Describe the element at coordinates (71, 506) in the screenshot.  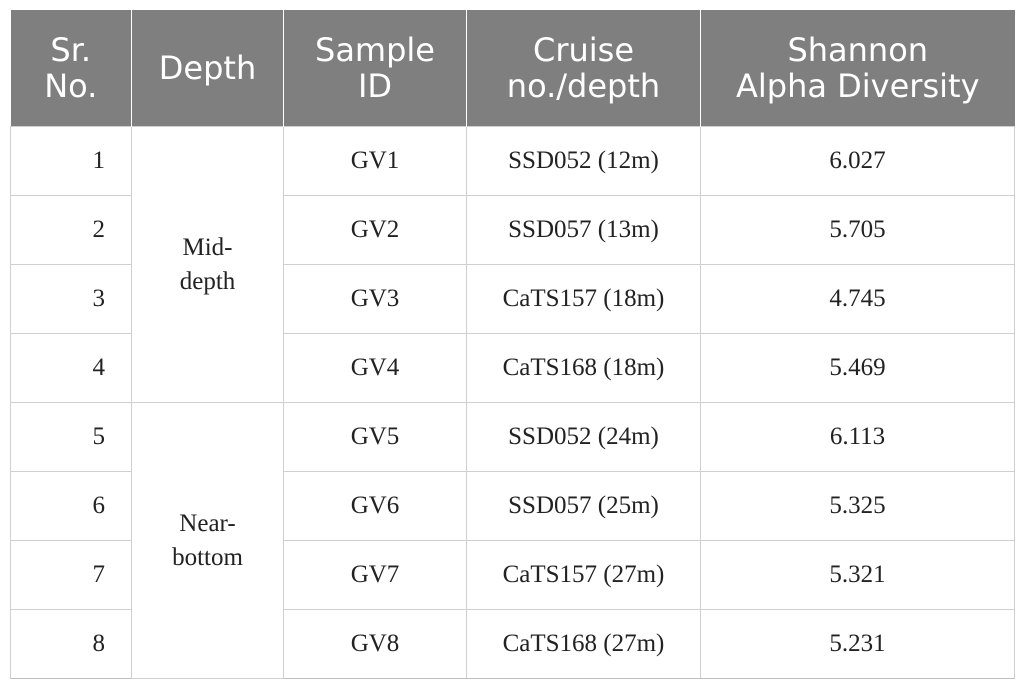
I see `sr-no-cell: 6` at that location.